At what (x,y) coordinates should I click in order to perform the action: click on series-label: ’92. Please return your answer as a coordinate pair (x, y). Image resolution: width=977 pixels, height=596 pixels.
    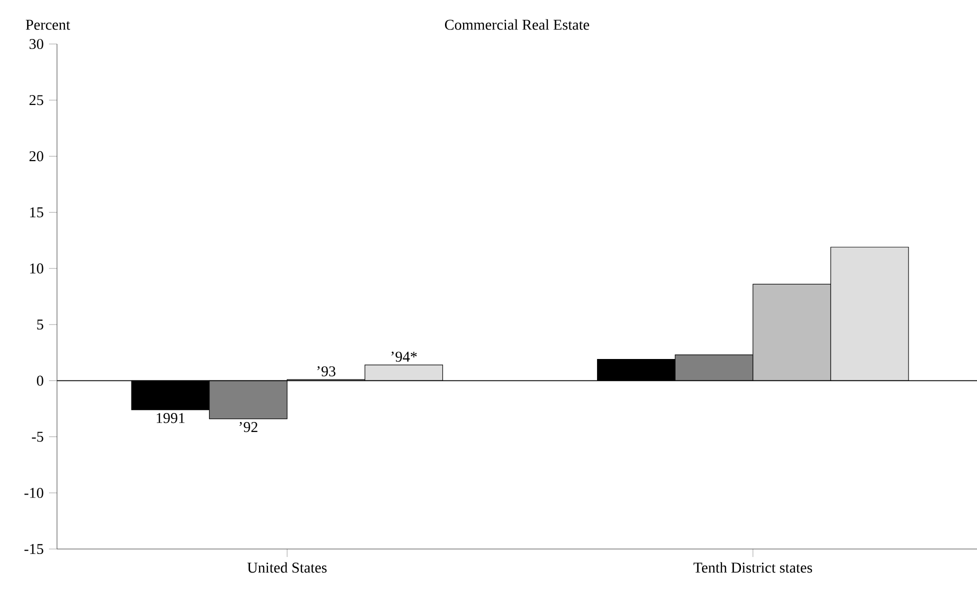
    Looking at the image, I should click on (249, 427).